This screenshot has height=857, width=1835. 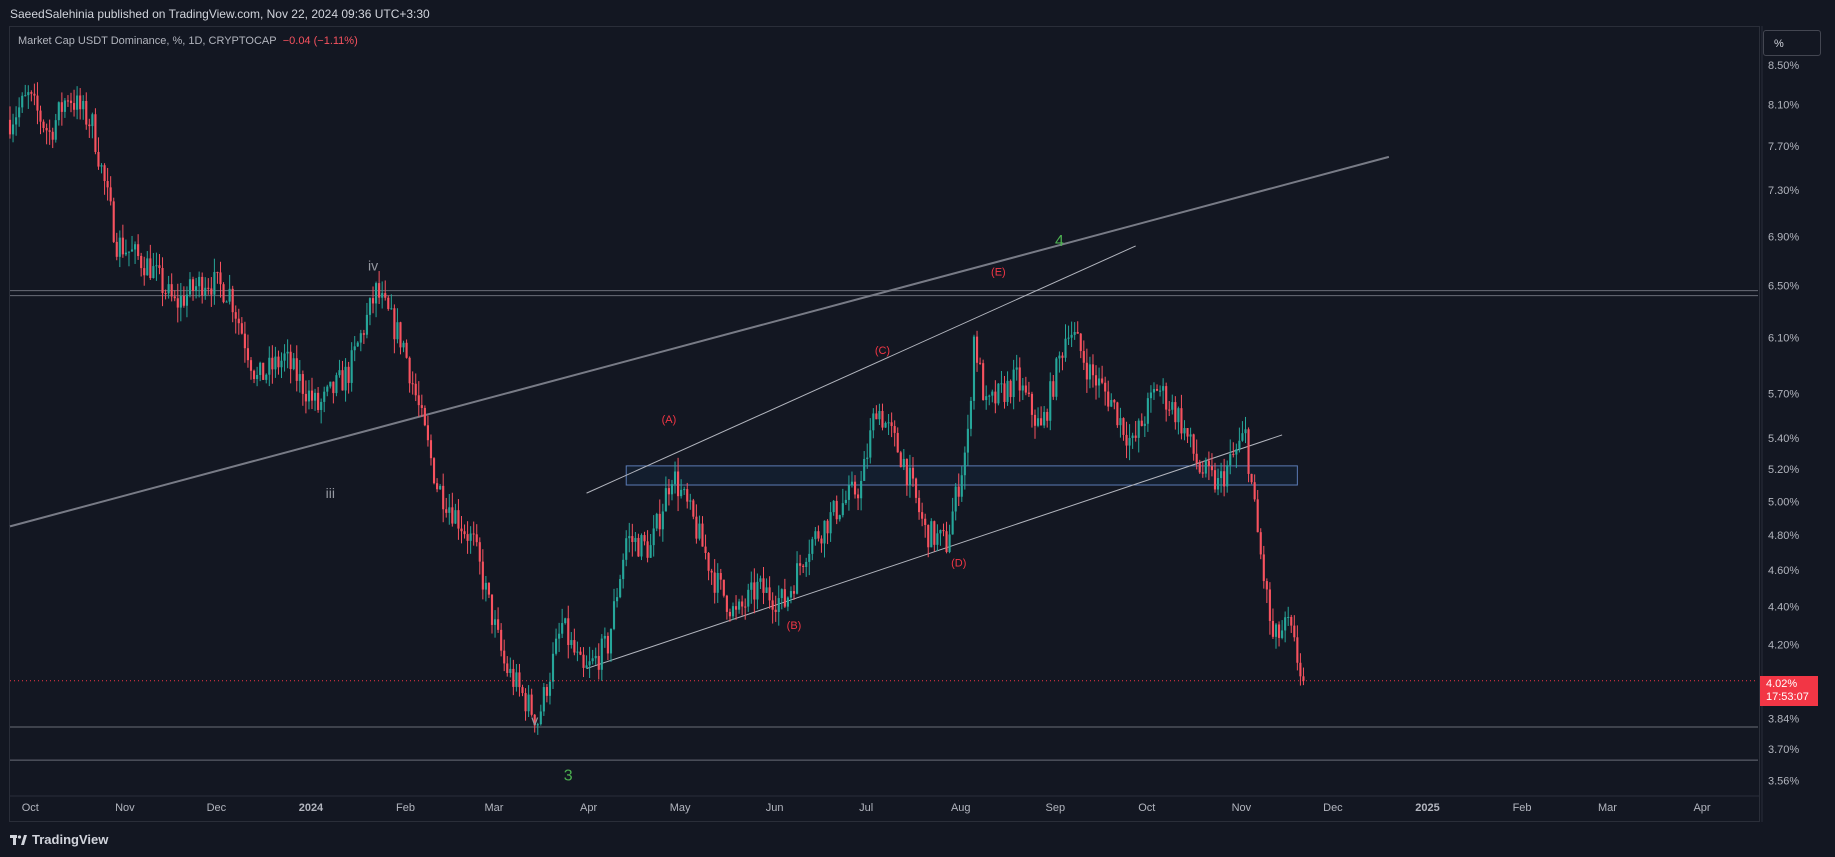 What do you see at coordinates (1427, 808) in the screenshot?
I see `x-tick-label: 2025` at bounding box center [1427, 808].